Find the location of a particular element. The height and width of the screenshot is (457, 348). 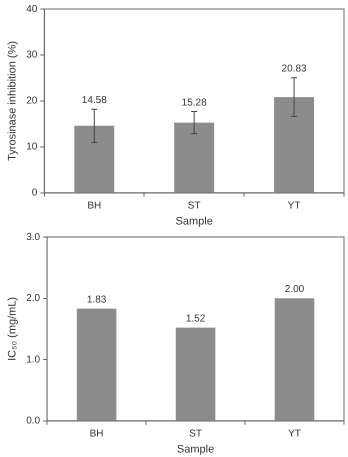

data-label: 15.28 is located at coordinates (195, 102).